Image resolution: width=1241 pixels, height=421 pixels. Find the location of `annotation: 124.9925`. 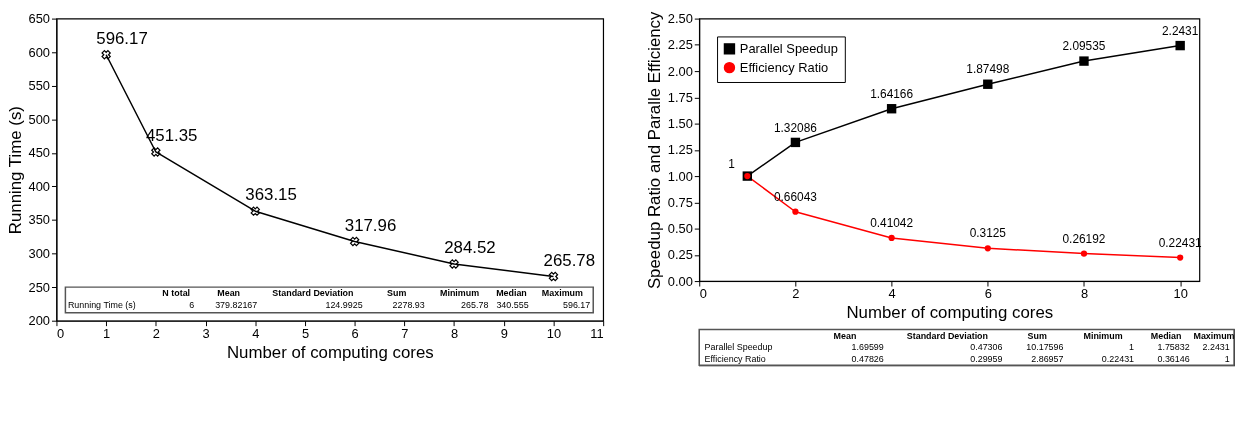

annotation: 124.9925 is located at coordinates (344, 304).